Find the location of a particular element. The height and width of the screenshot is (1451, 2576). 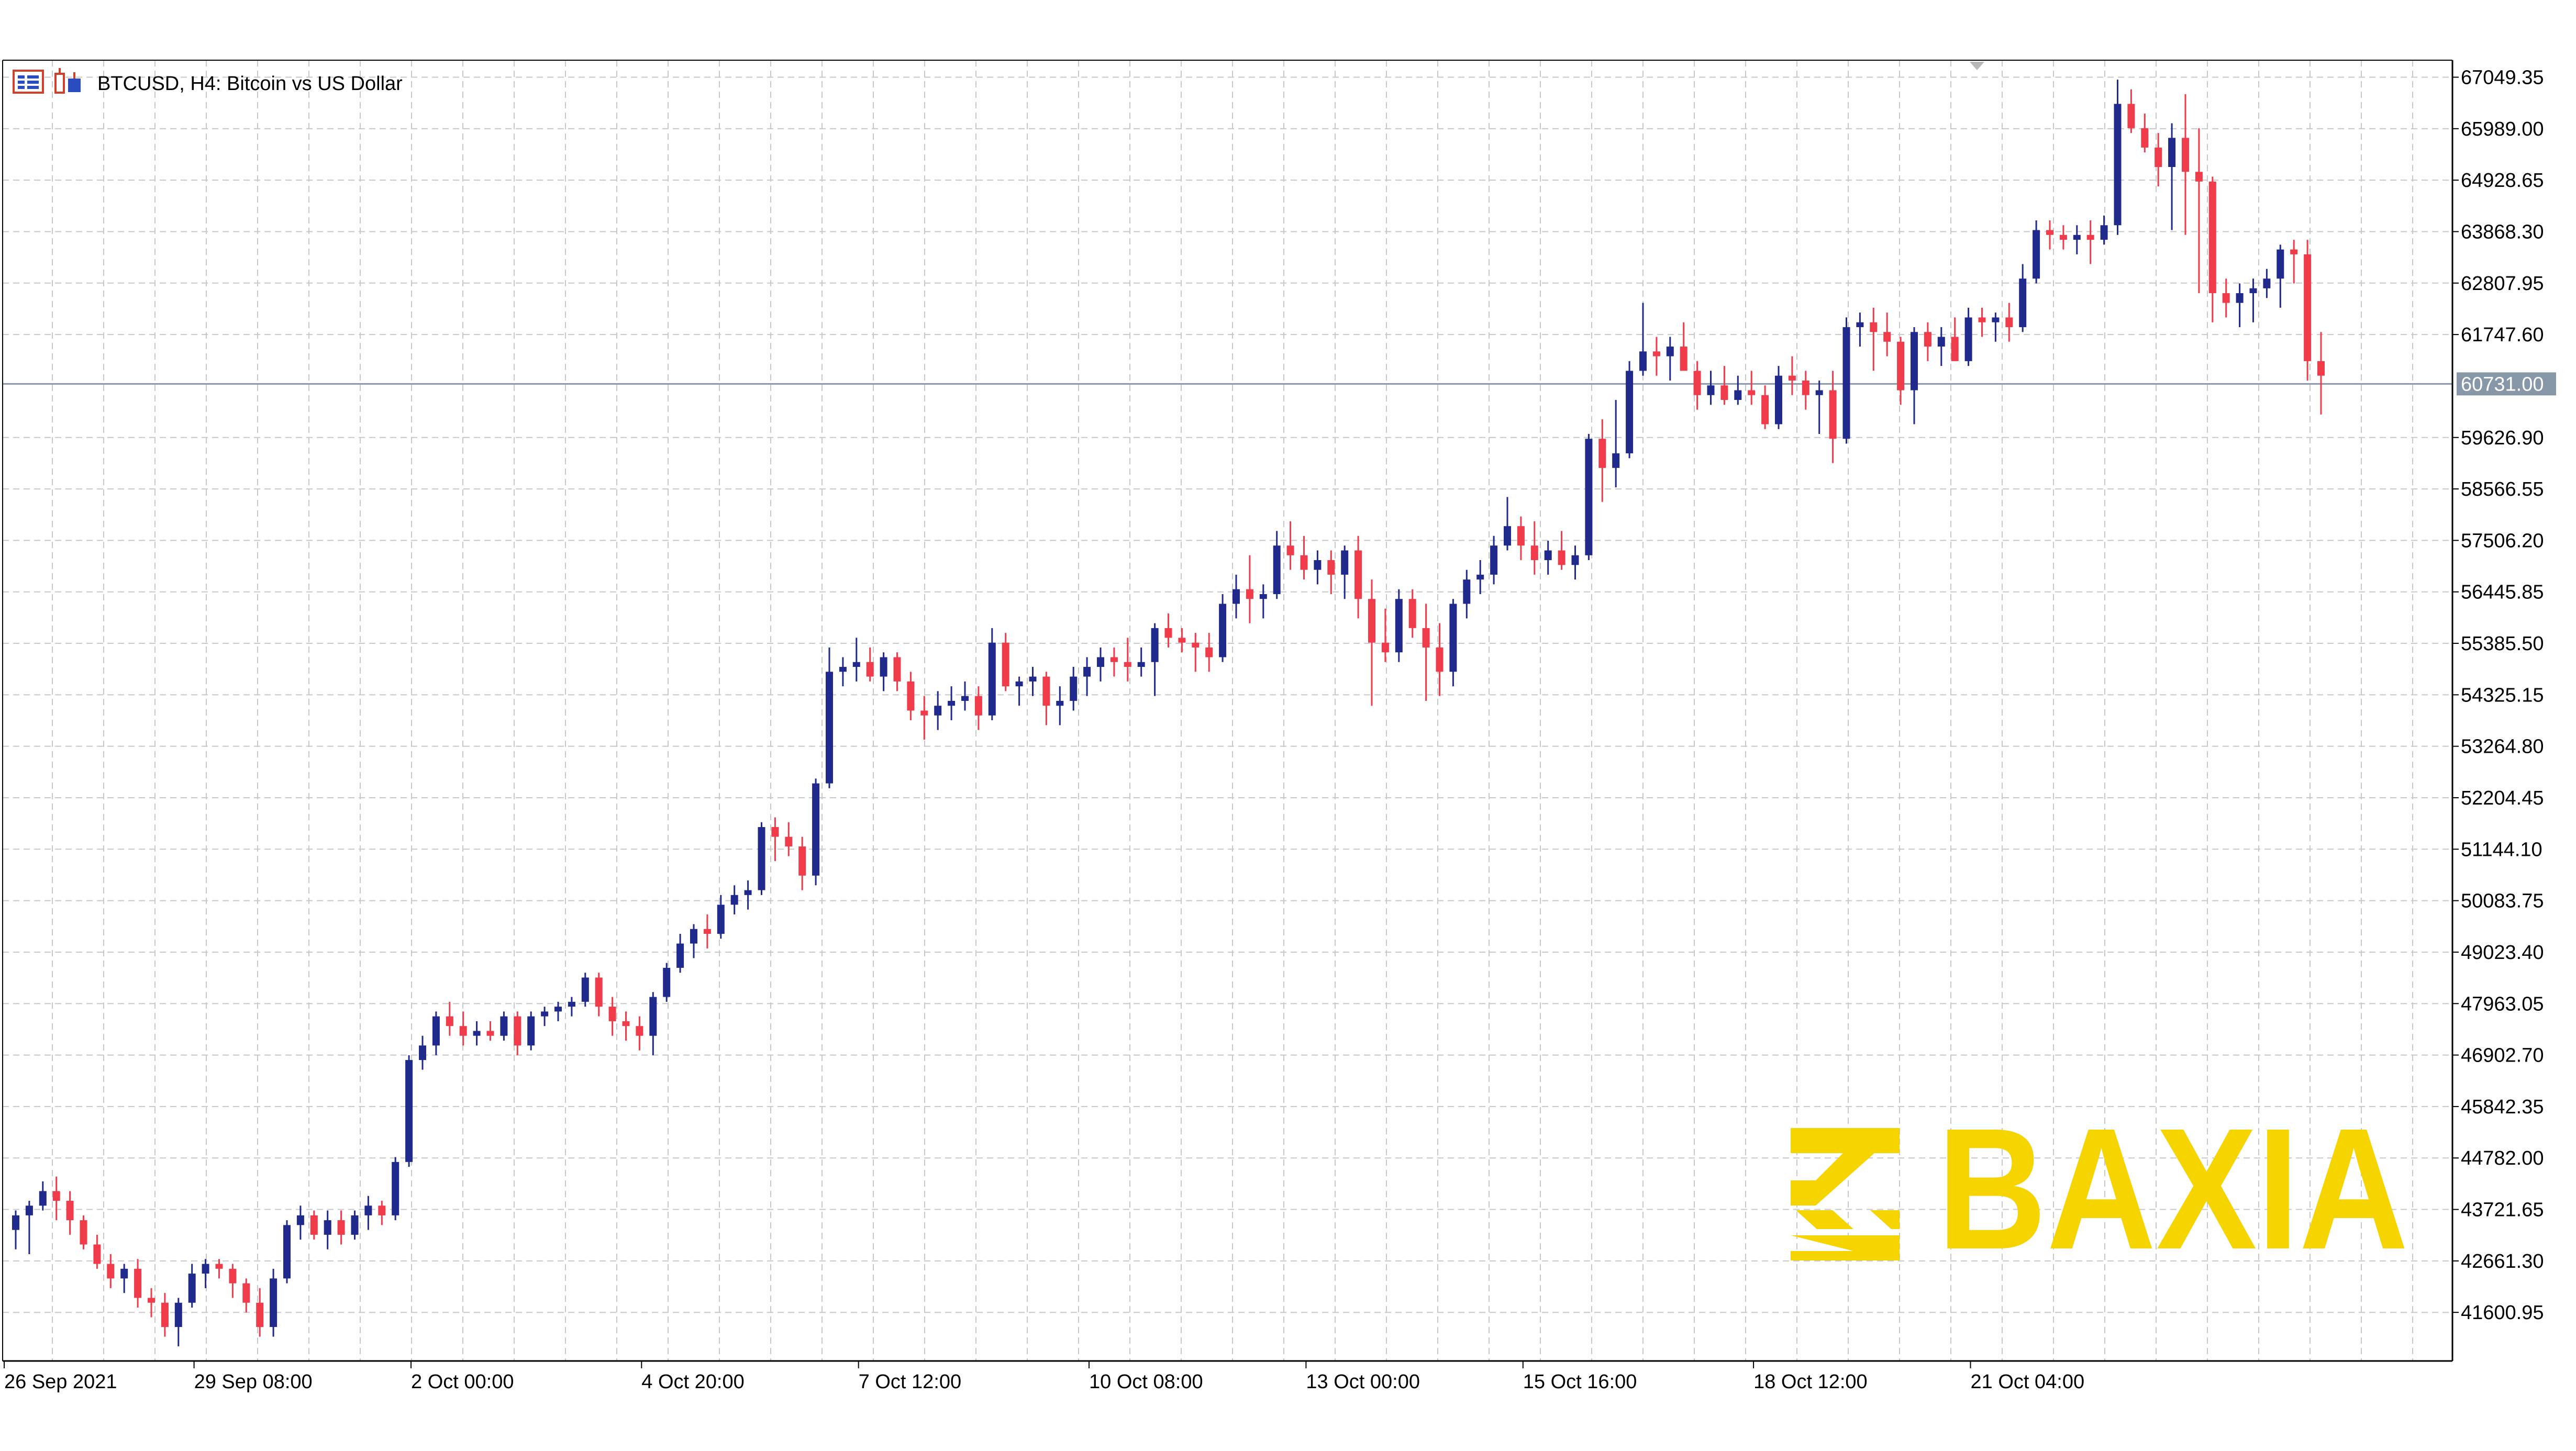

baxia-wordmark: BAXIA is located at coordinates (2172, 1189).